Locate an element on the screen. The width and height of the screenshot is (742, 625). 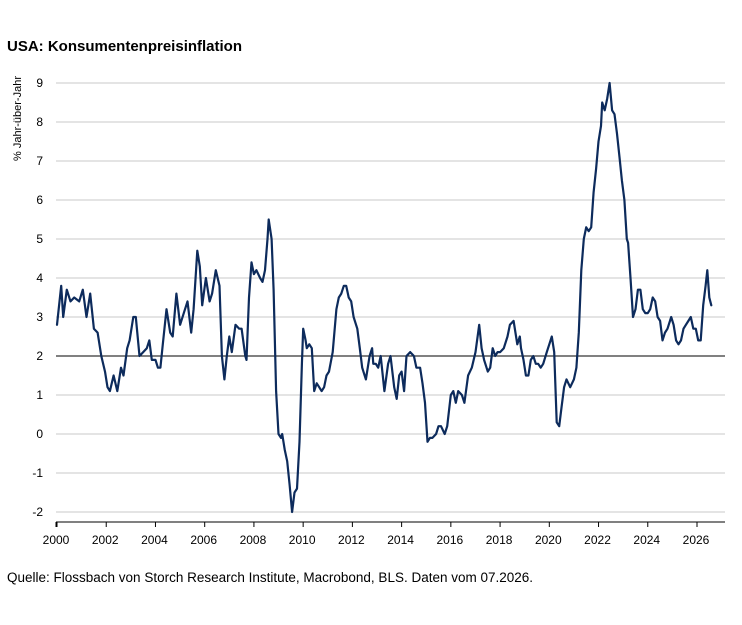
y-tick-label: 5 is located at coordinates (39, 239).